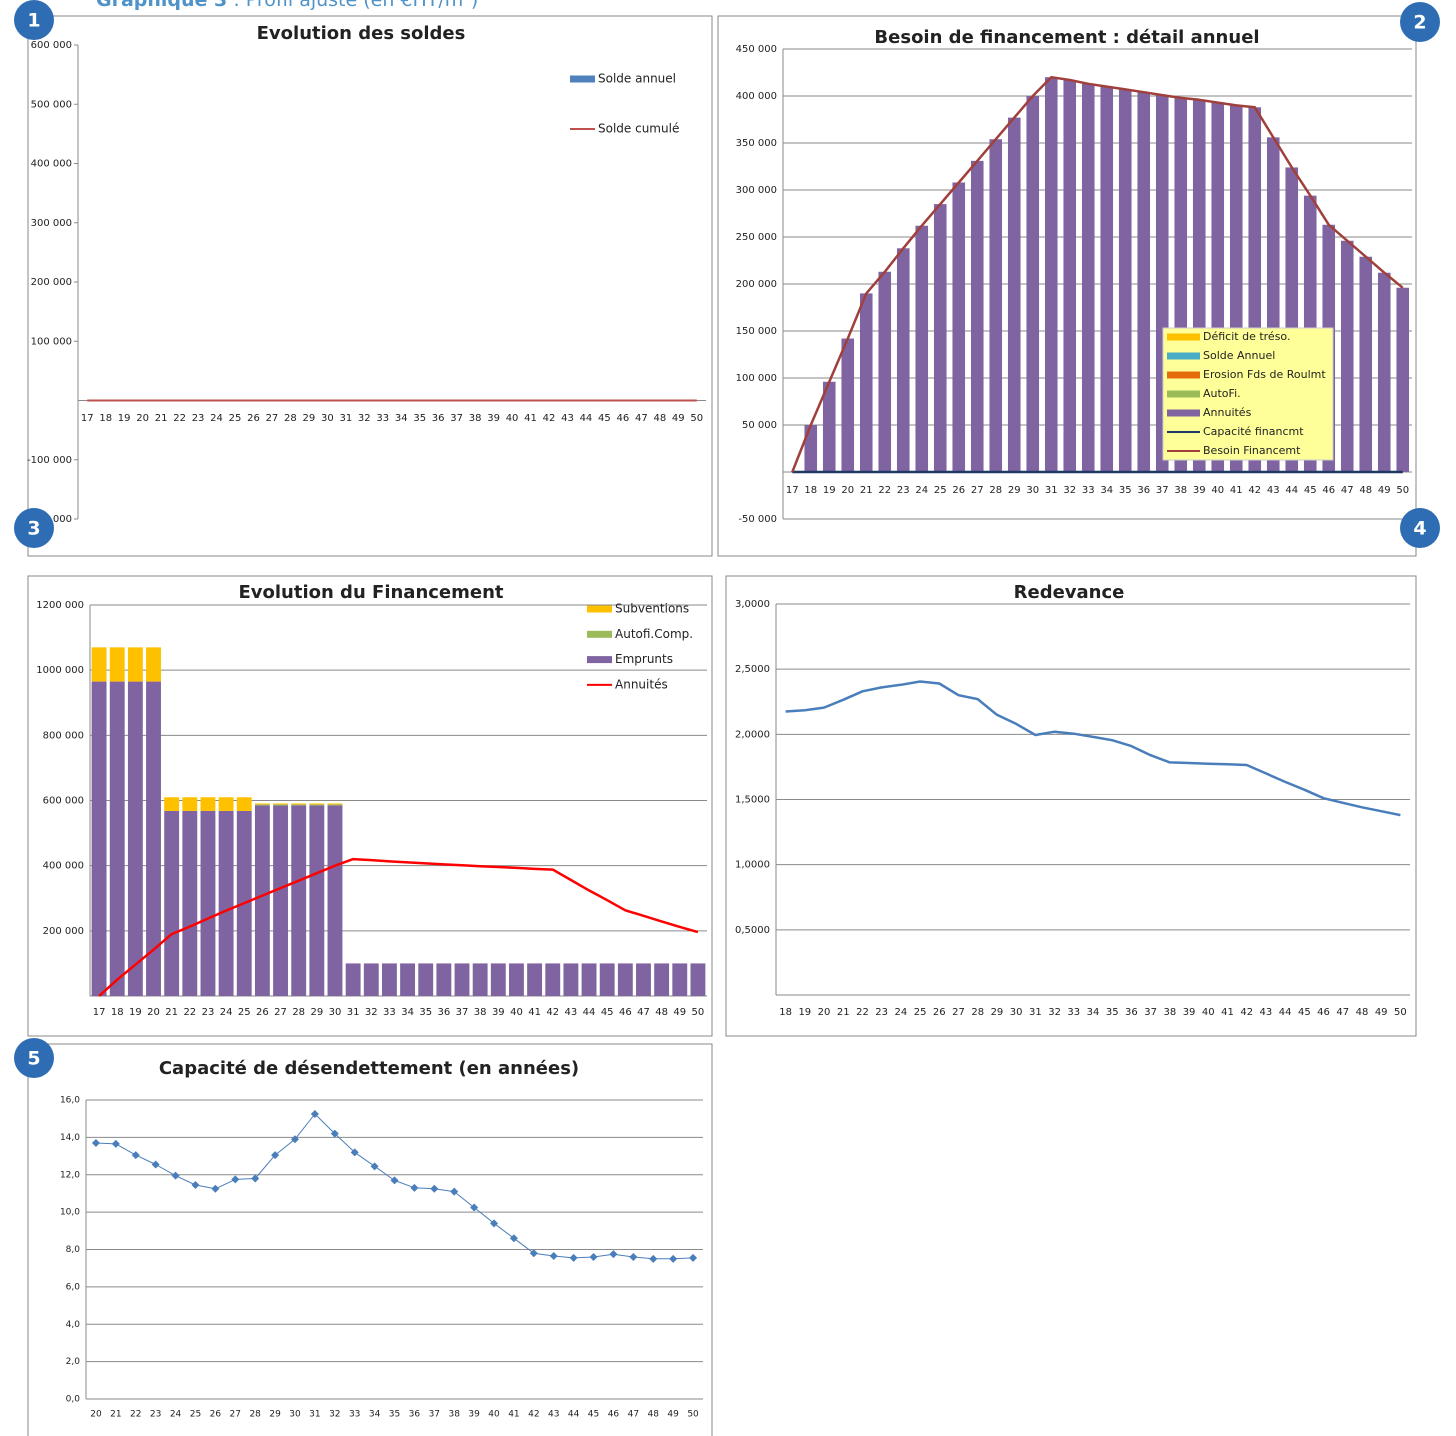 The height and width of the screenshot is (1436, 1456). What do you see at coordinates (1066, 37) in the screenshot?
I see `chart-title: Besoin de financement : détail annuel` at bounding box center [1066, 37].